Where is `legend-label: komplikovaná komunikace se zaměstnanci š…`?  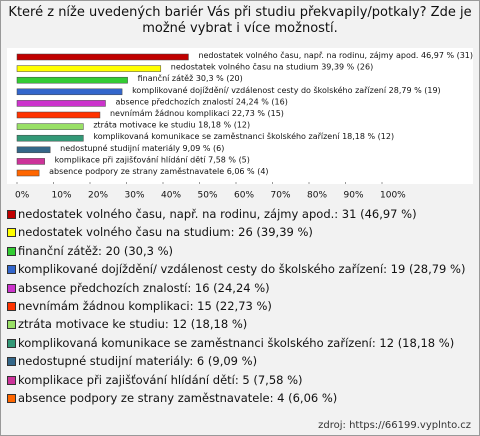
legend-label: komplikovaná komunikace se zaměstnanci š… is located at coordinates (236, 342).